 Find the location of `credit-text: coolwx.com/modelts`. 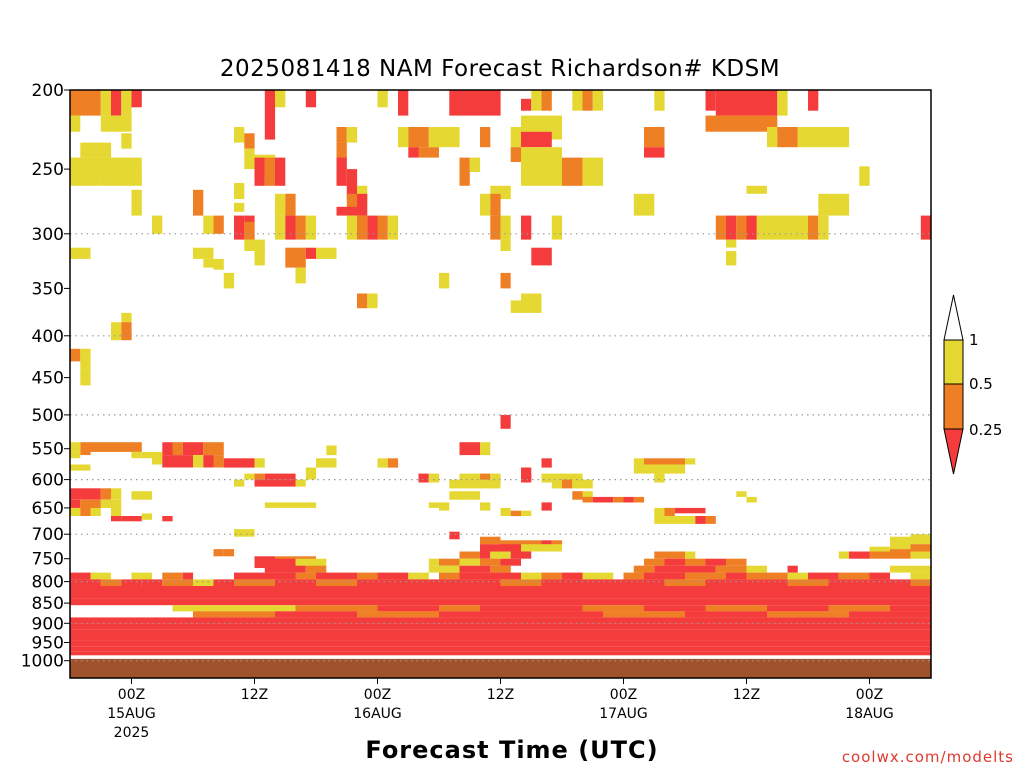

credit-text: coolwx.com/modelts is located at coordinates (928, 757).